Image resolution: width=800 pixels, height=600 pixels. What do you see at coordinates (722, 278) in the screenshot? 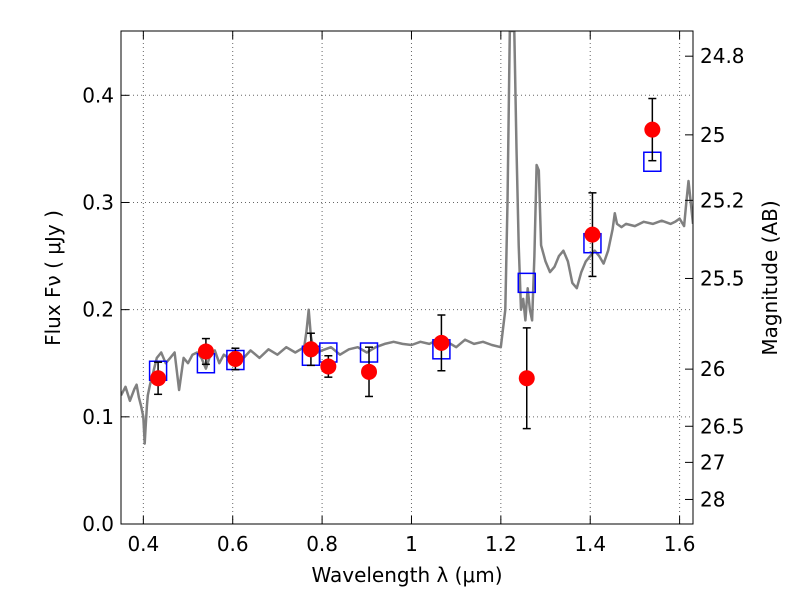
I see `mag-tick-label: 25.5` at bounding box center [722, 278].